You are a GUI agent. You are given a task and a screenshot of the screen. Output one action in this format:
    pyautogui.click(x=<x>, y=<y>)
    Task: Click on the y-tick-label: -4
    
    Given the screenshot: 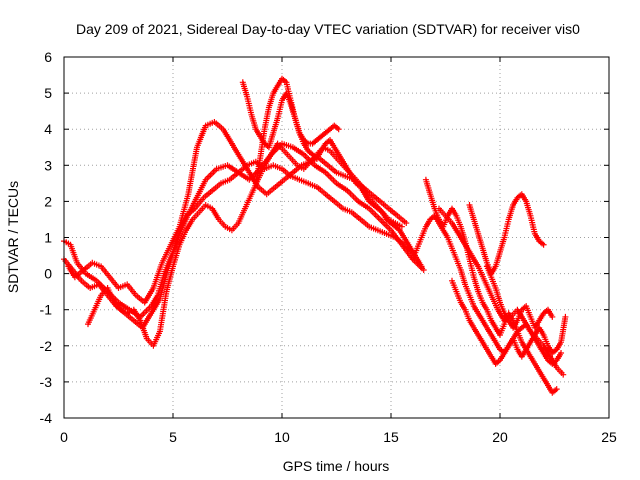 What is the action you would take?
    pyautogui.click(x=46, y=418)
    